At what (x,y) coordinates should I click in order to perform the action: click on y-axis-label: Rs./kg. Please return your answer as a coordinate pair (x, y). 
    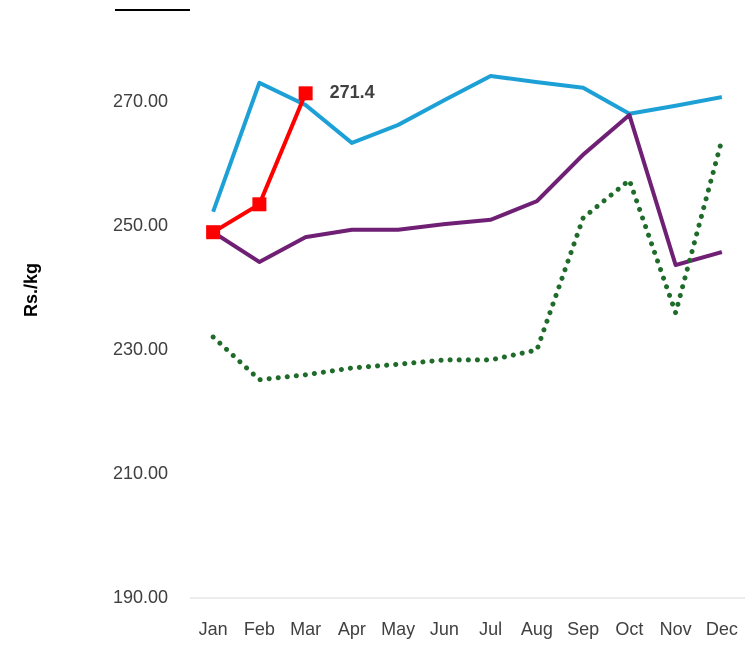
    Looking at the image, I should click on (31, 290).